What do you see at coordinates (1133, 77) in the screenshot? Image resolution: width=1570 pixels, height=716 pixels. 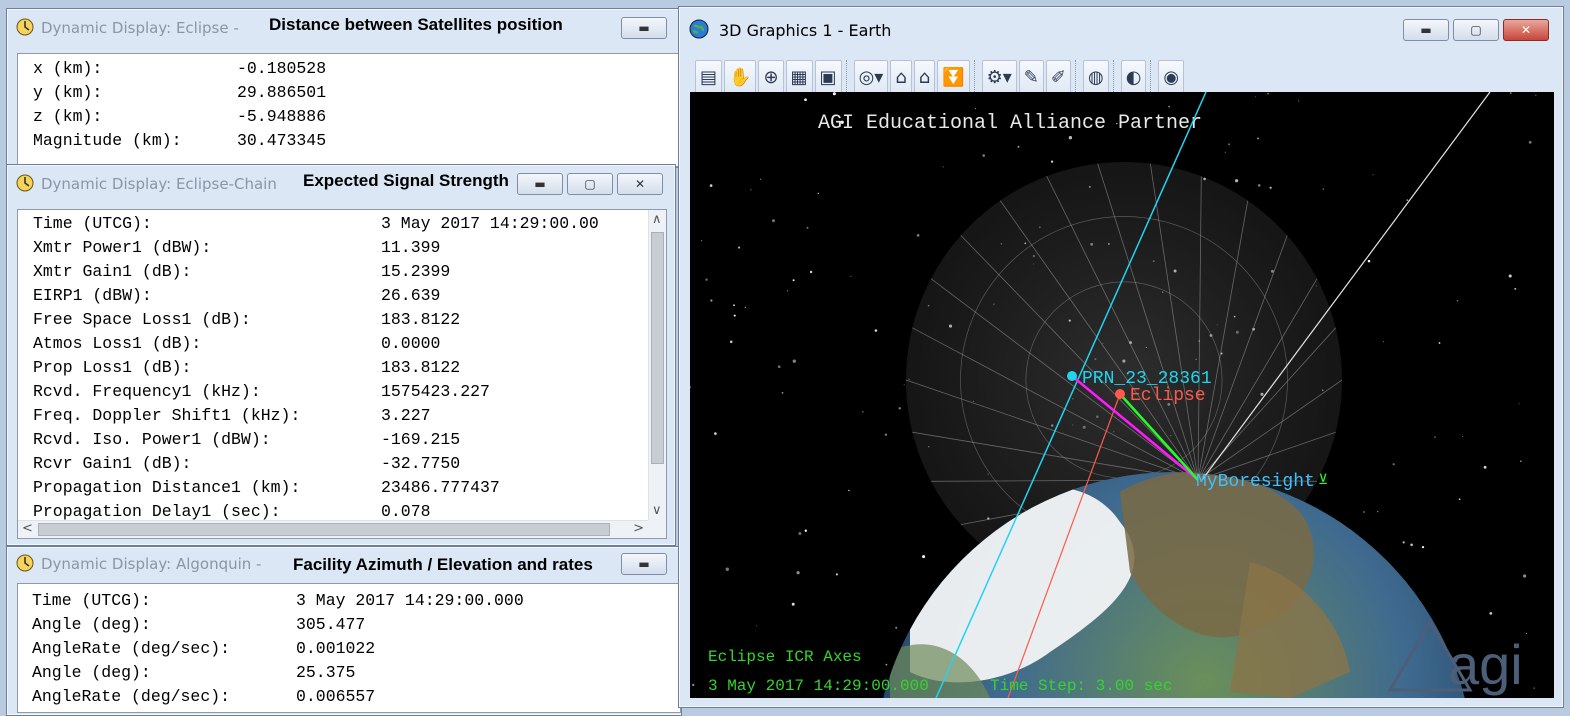 I see `earth-icon: ◐` at bounding box center [1133, 77].